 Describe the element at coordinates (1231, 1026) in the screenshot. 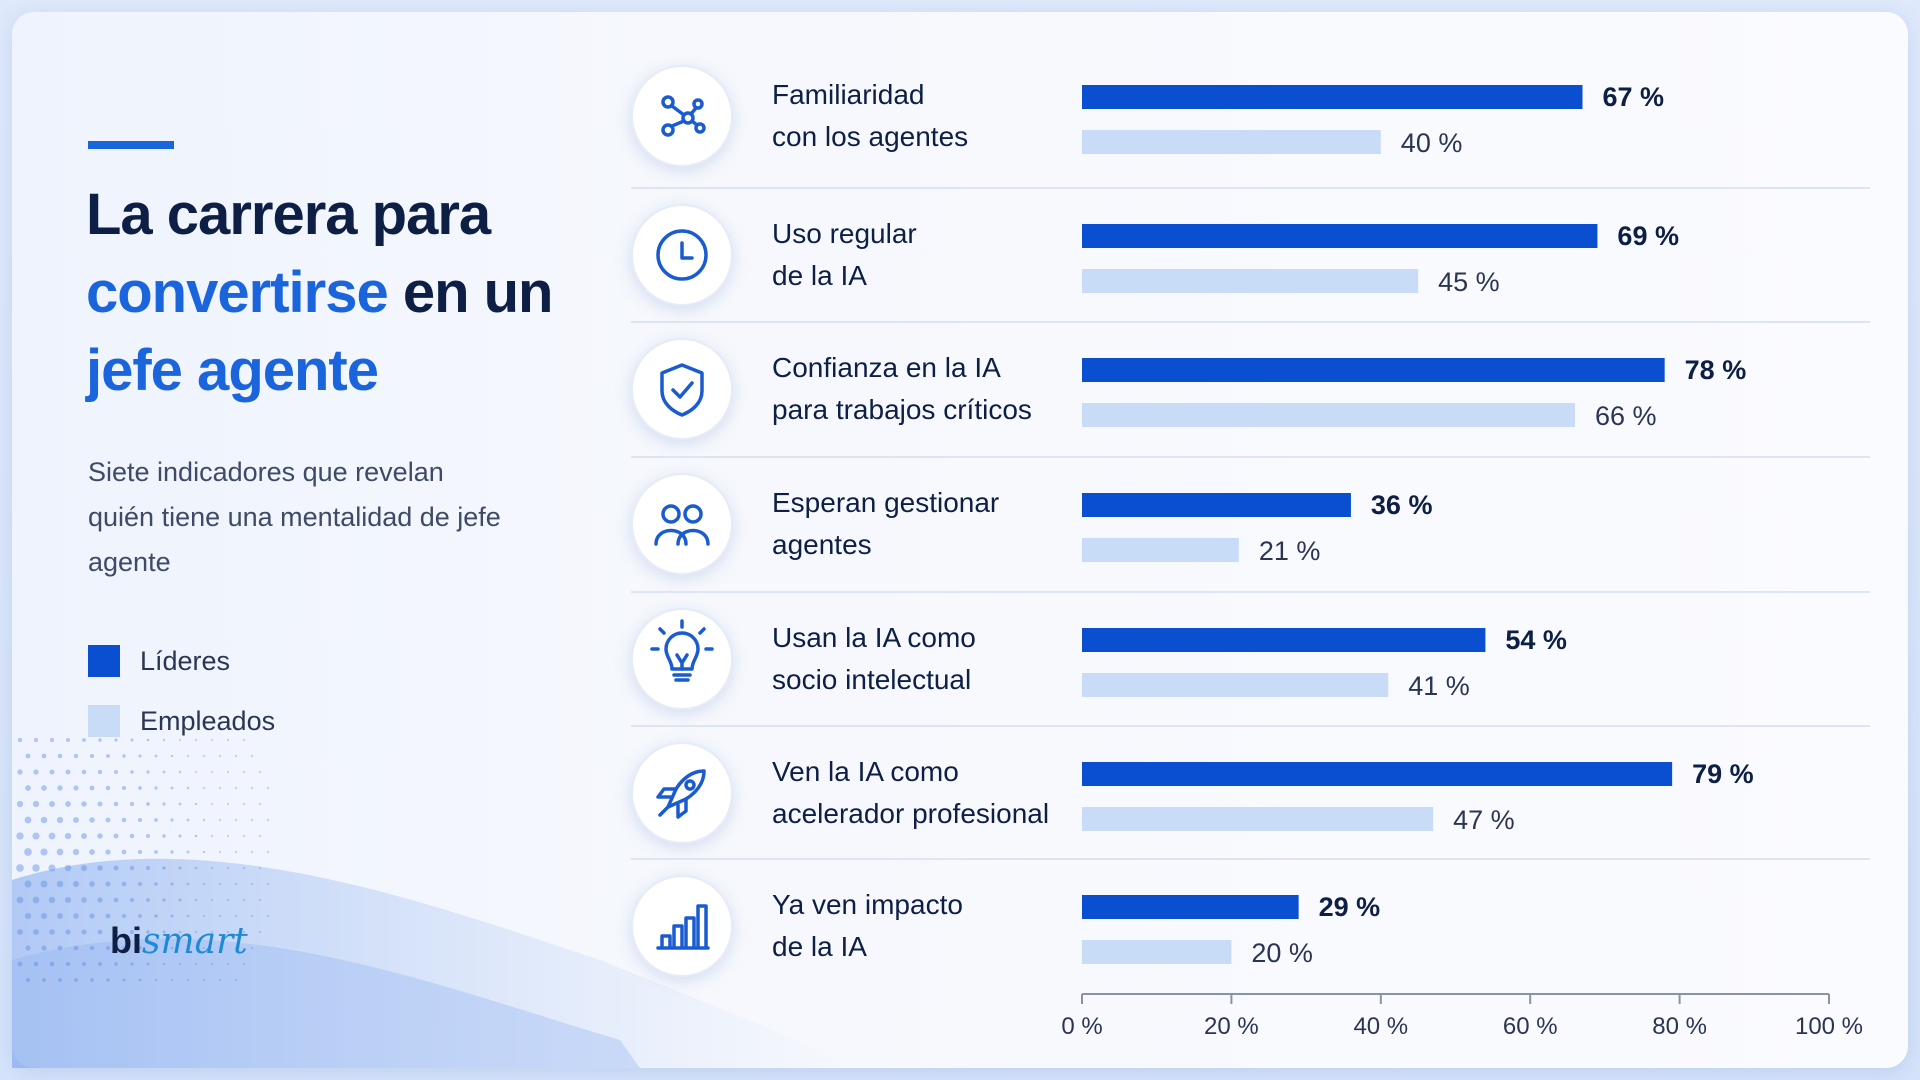

I see `x-tick-label: 20 %` at that location.